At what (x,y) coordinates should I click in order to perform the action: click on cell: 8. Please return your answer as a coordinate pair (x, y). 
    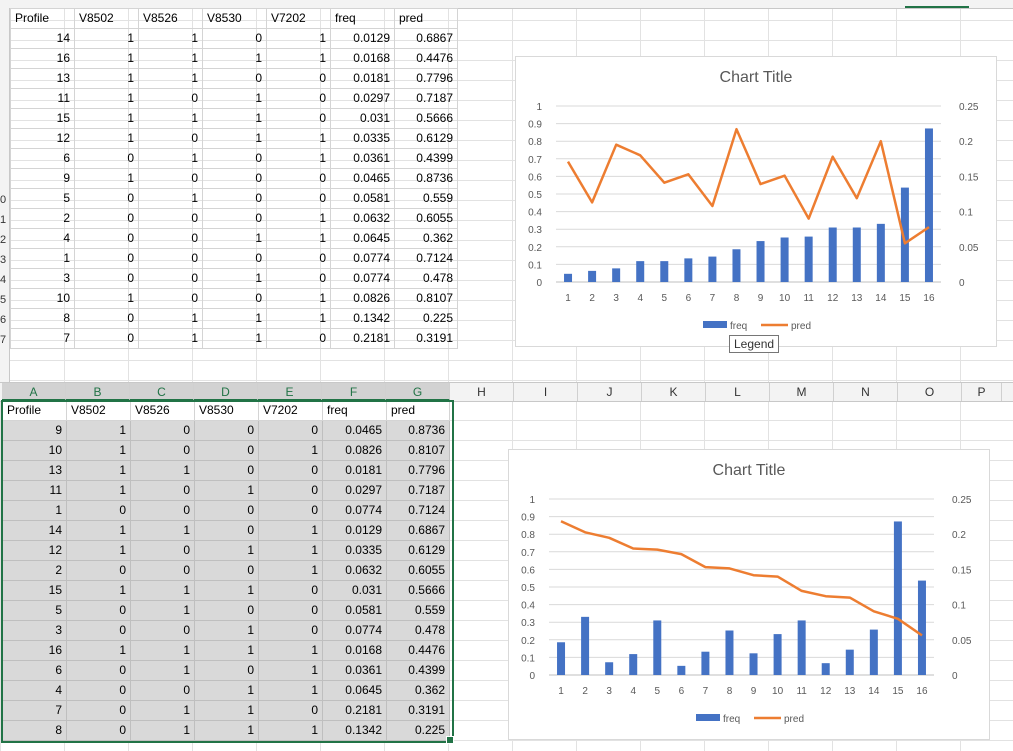
    Looking at the image, I should click on (34, 730).